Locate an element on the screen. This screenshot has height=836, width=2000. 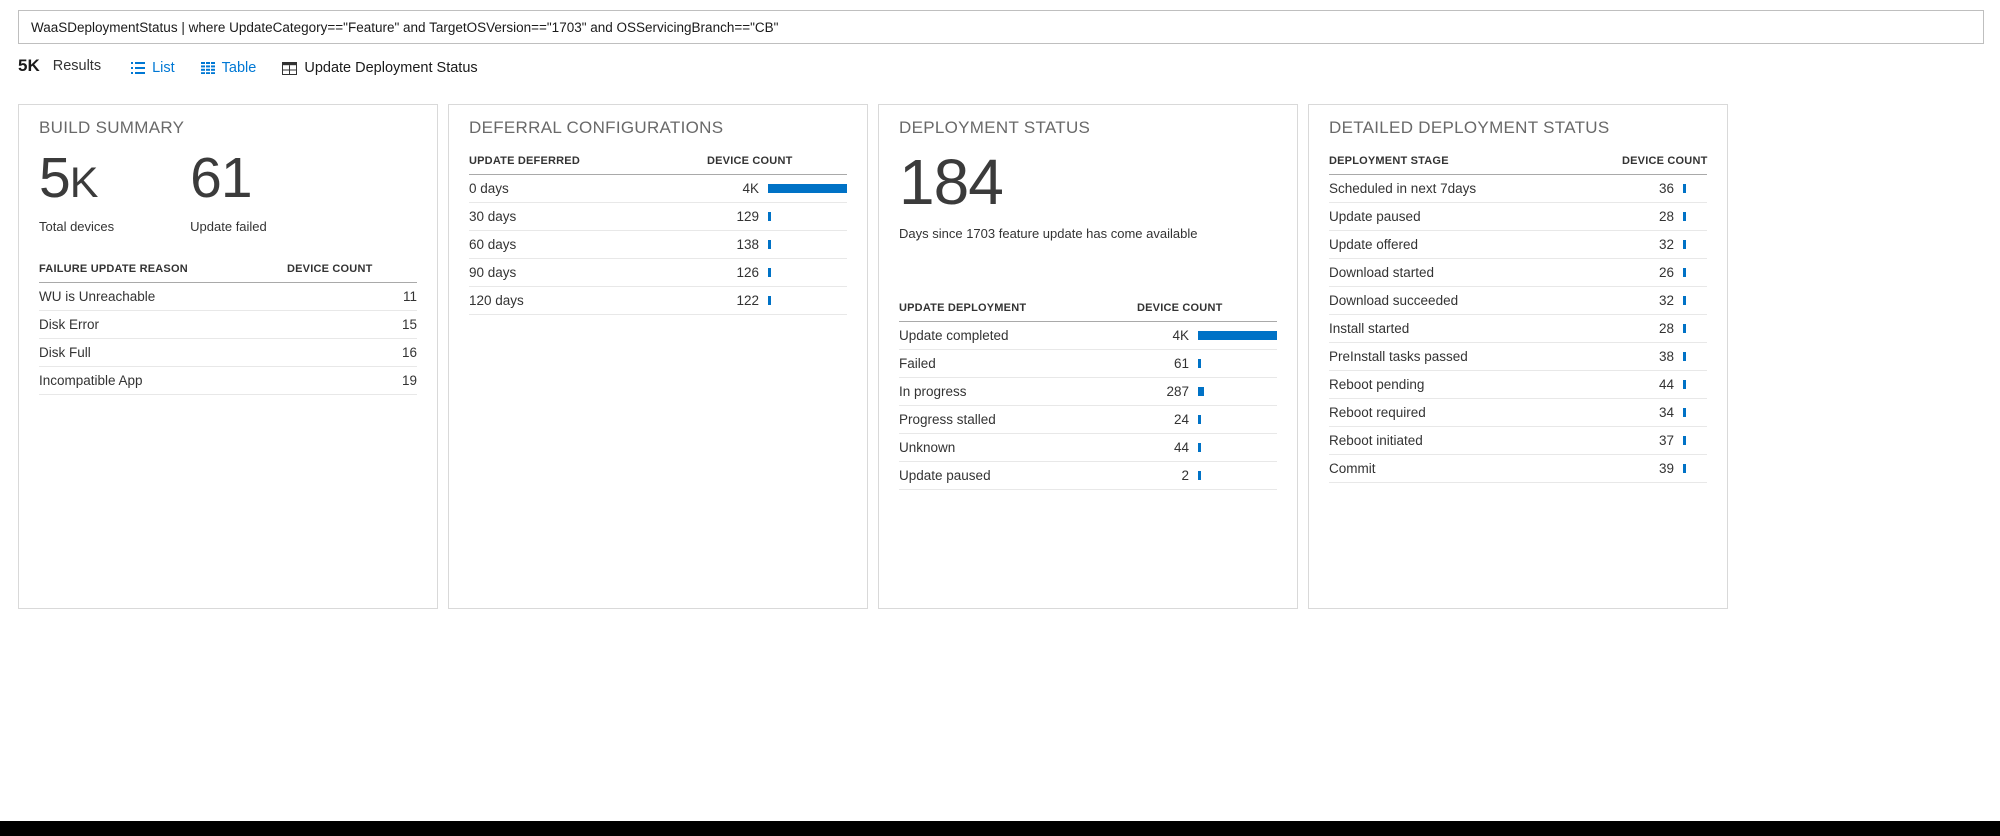
query-input is located at coordinates (1001, 27).